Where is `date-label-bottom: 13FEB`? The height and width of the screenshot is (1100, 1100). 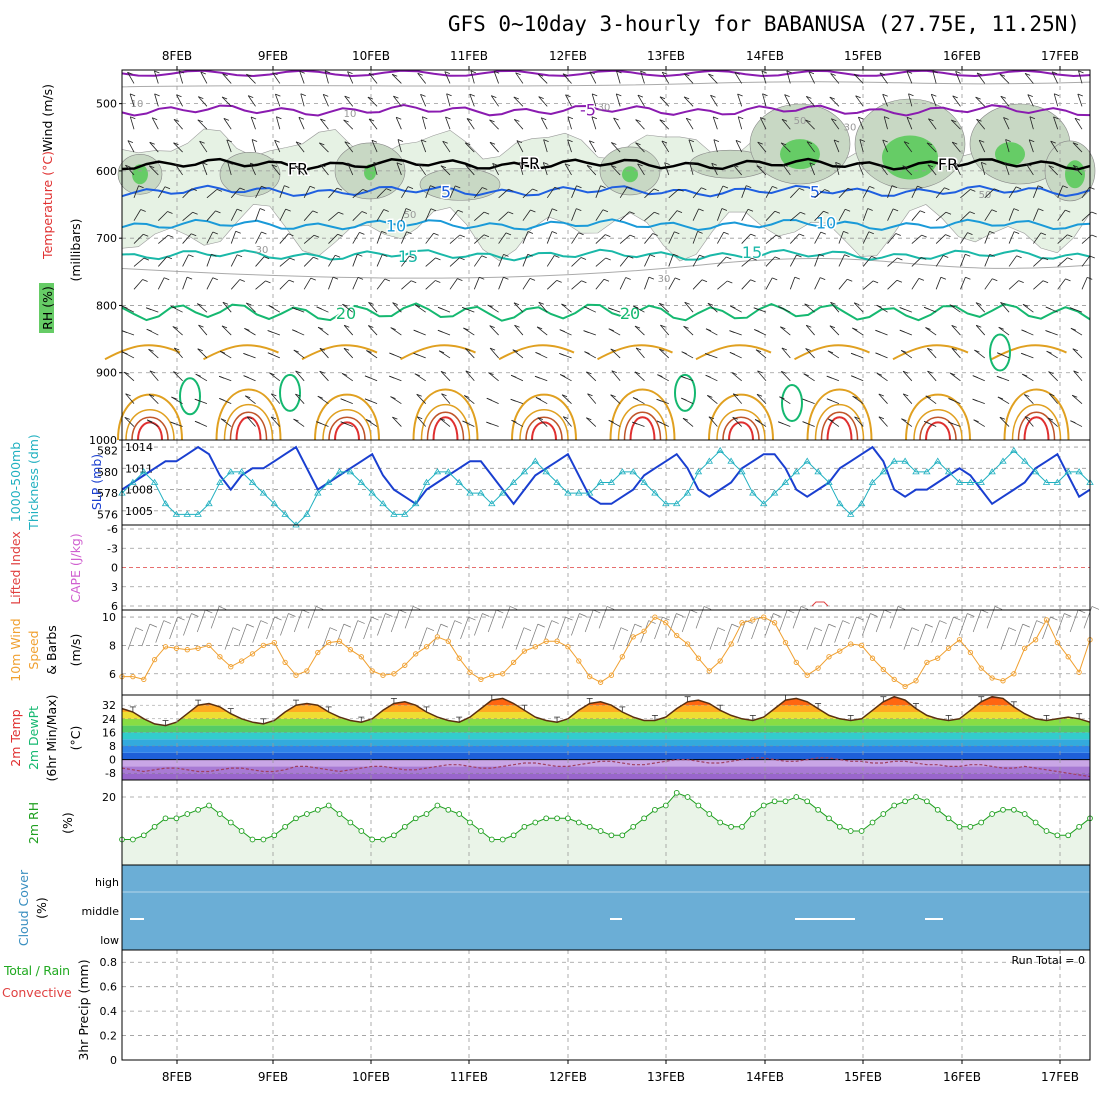 date-label-bottom: 13FEB is located at coordinates (666, 1077).